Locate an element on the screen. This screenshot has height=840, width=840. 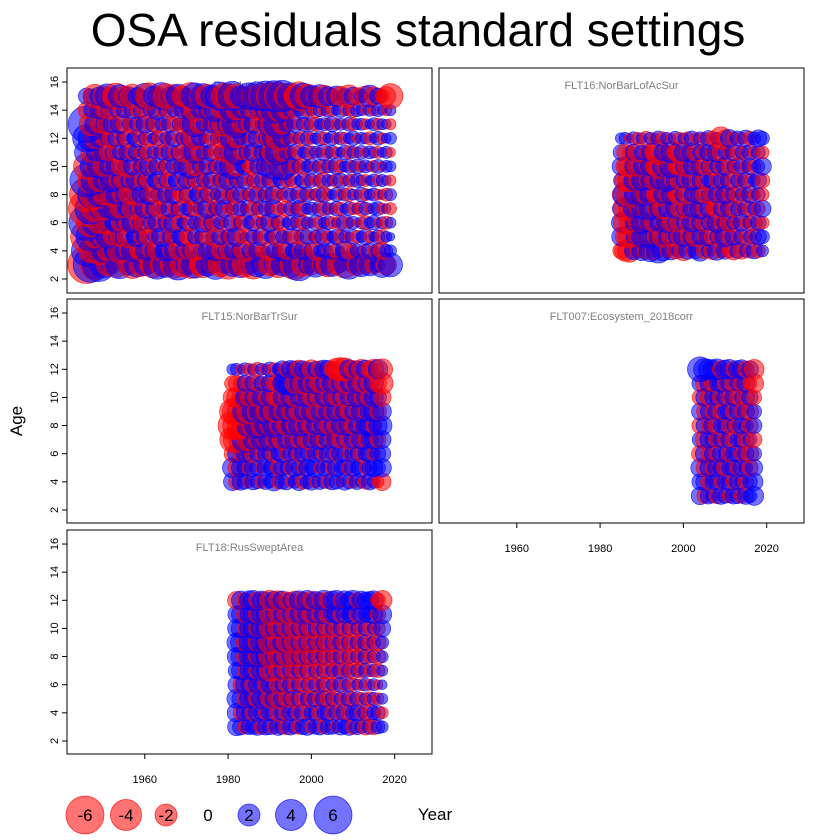
y-axis-label: Age is located at coordinates (16, 421).